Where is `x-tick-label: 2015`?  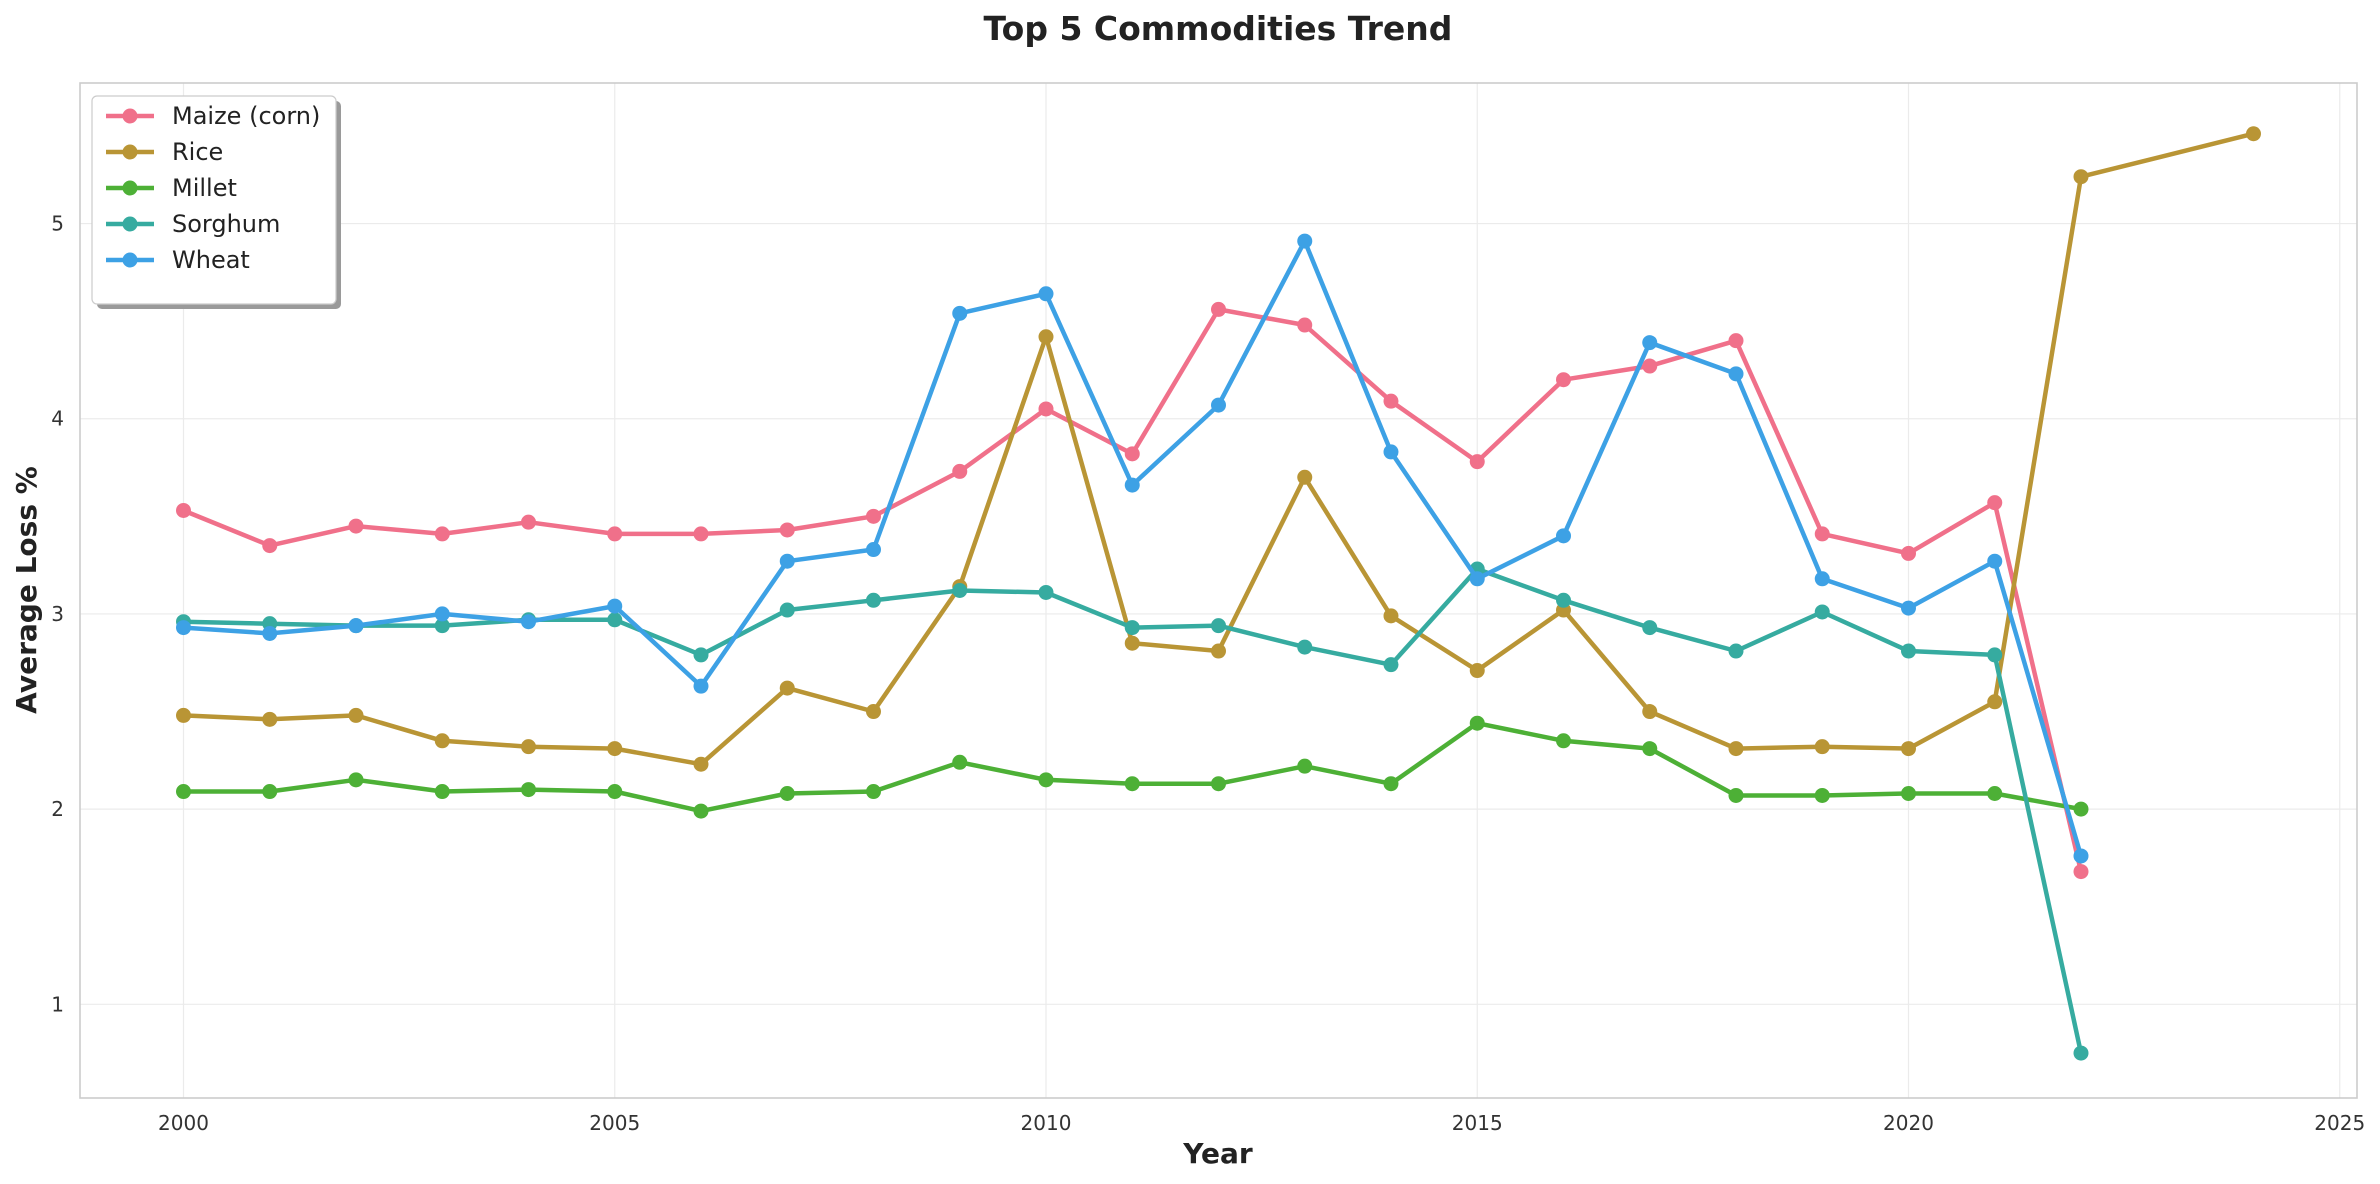 x-tick-label: 2015 is located at coordinates (1477, 1123).